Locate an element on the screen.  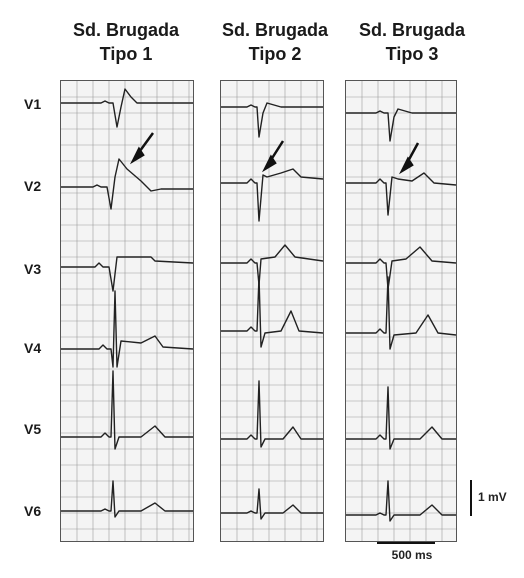
panel-title-line2: Tipo 2 is located at coordinates (275, 54).